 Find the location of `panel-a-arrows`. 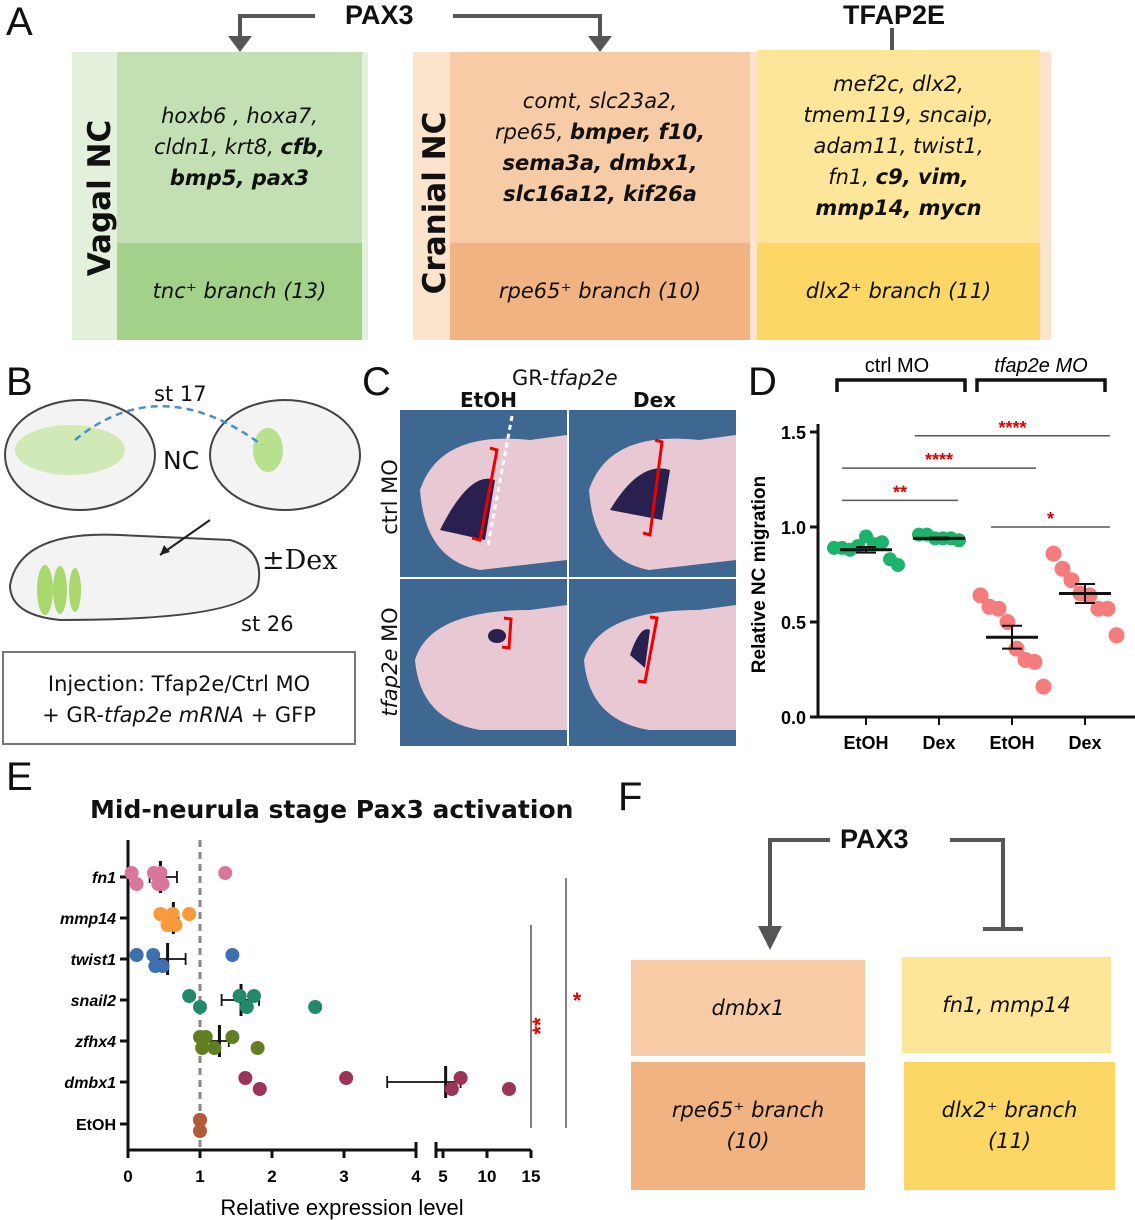

panel-a-arrows is located at coordinates (565, 42).